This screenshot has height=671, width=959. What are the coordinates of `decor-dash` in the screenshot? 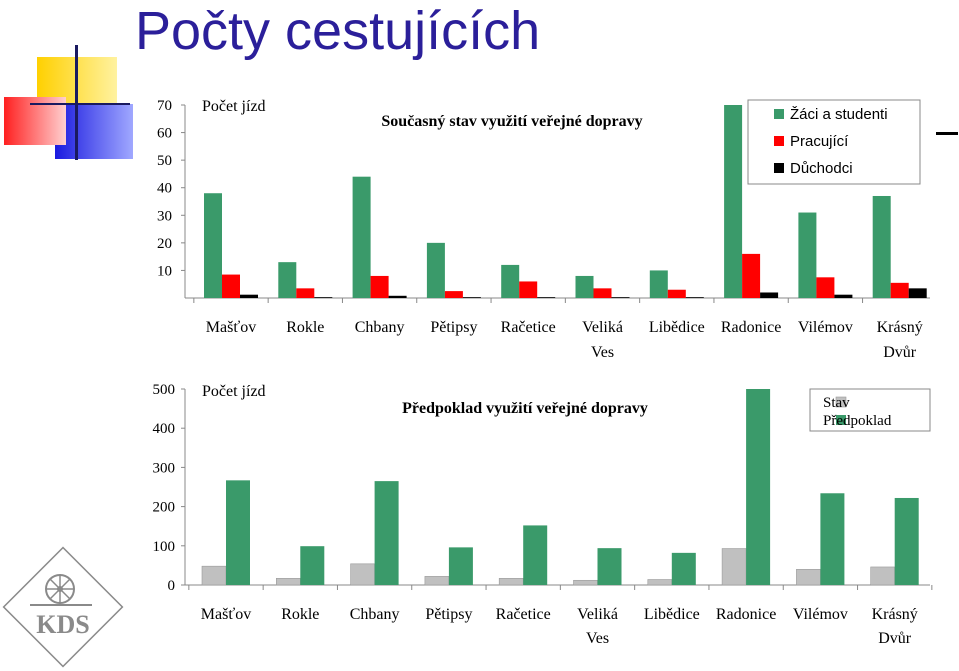 It's located at (947, 133).